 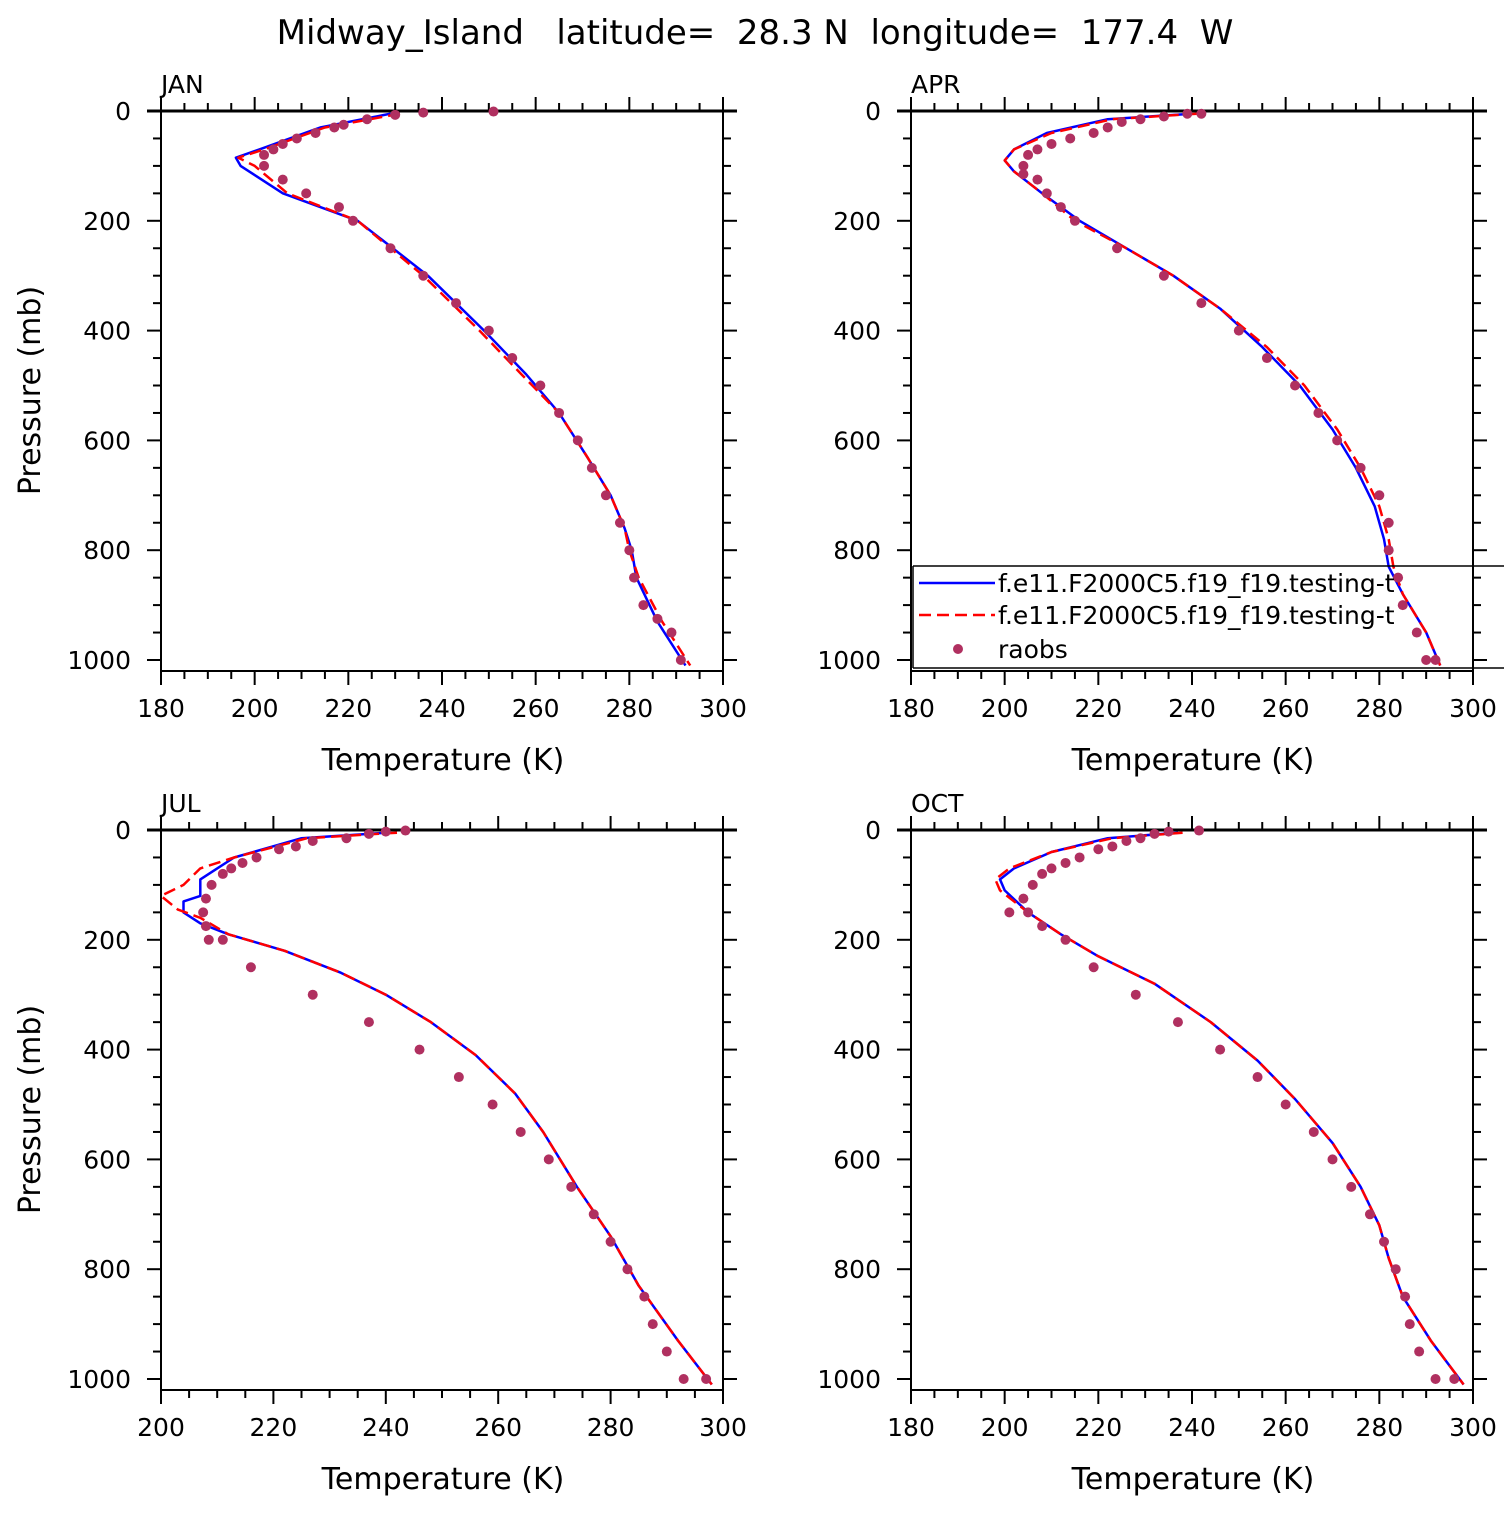 What do you see at coordinates (936, 84) in the screenshot?
I see `panel-label: APR` at bounding box center [936, 84].